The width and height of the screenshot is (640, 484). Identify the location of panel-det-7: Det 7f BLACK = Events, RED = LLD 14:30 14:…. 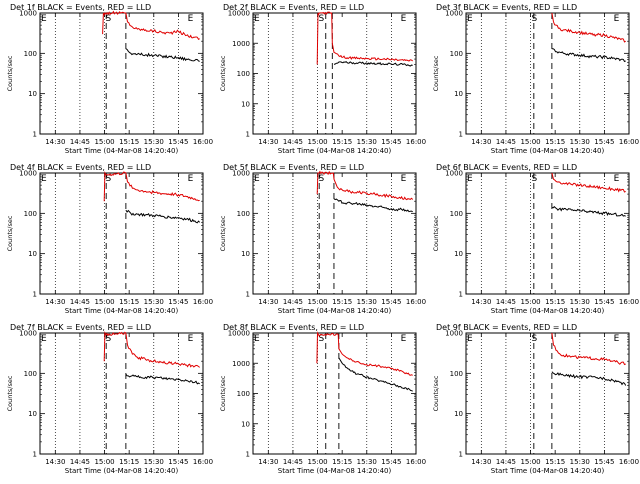
(109, 399).